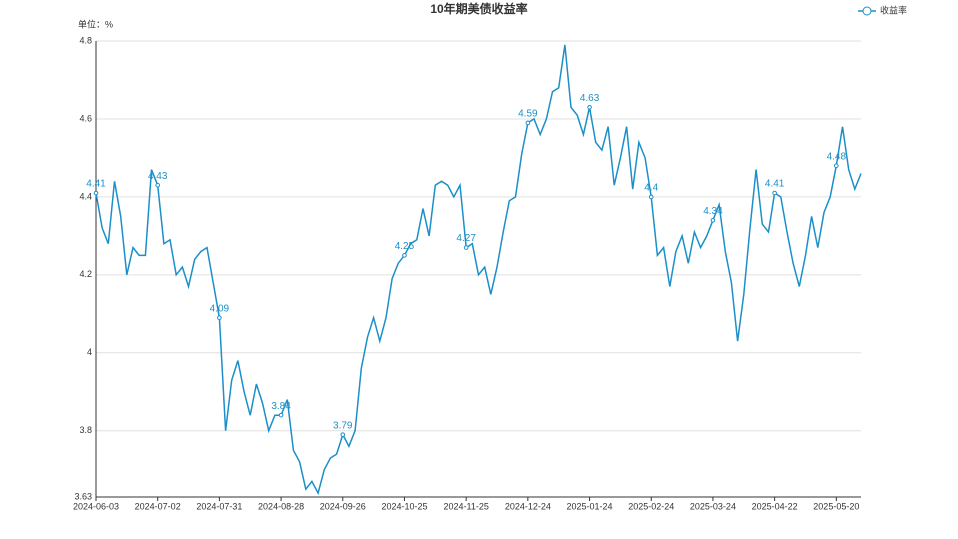 This screenshot has width=958, height=539. I want to click on unit-label: 单位：%, so click(95, 23).